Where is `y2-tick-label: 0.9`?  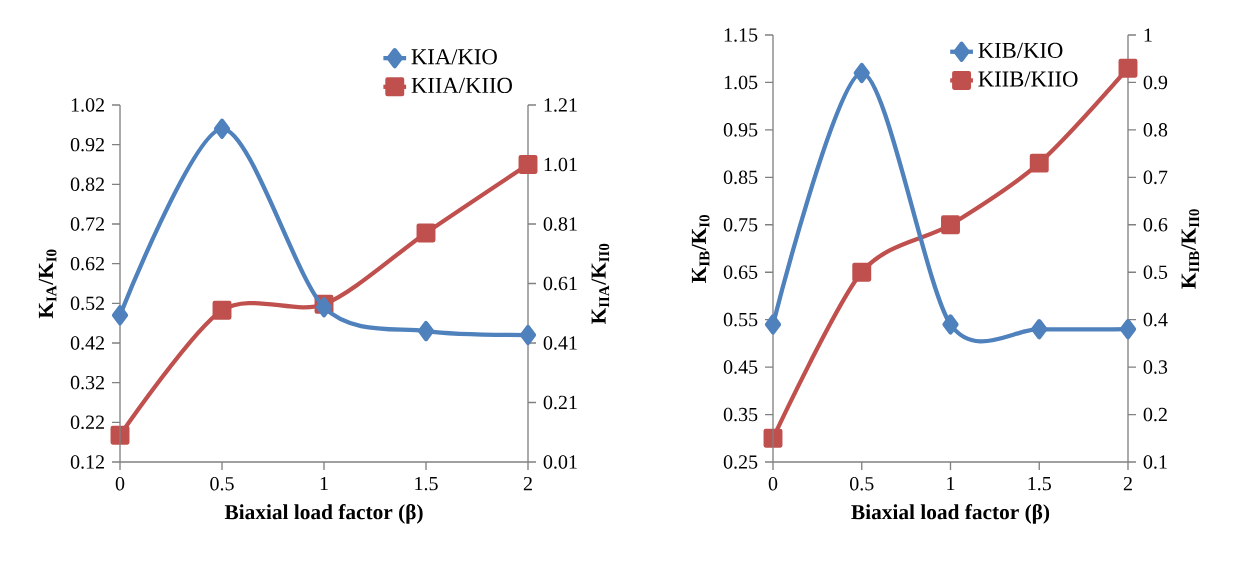 y2-tick-label: 0.9 is located at coordinates (1155, 82).